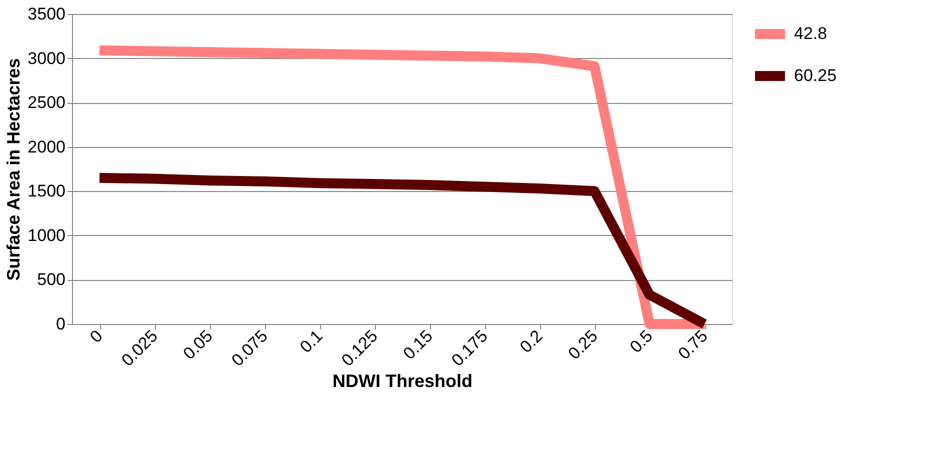  Describe the element at coordinates (47, 102) in the screenshot. I see `y-tick-label: 2500` at that location.